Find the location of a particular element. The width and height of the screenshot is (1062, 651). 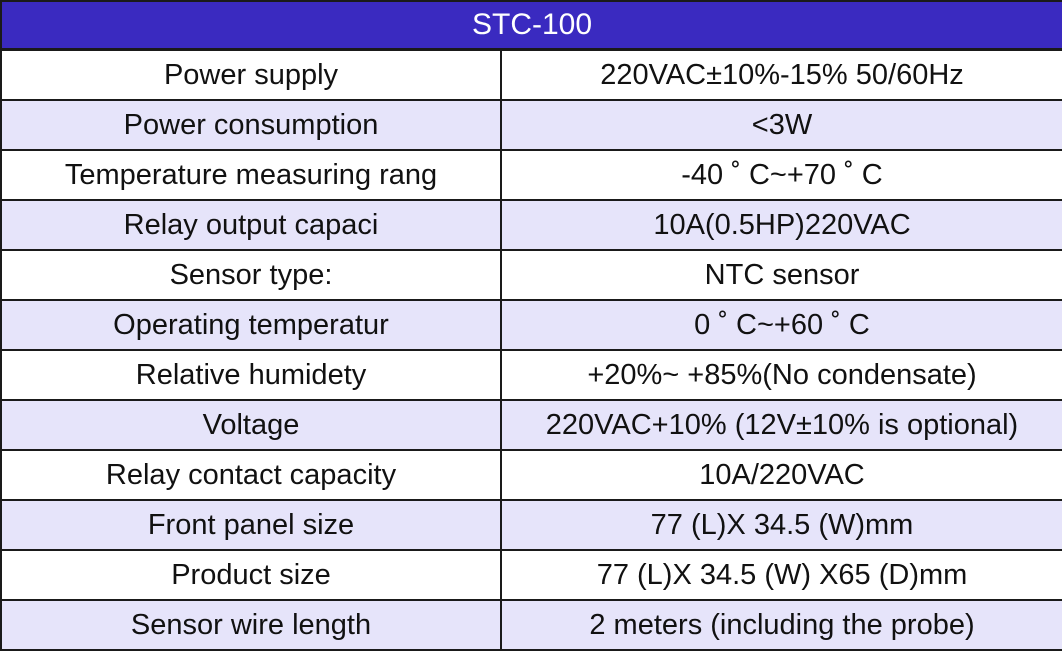

param-cell: Power consumption is located at coordinates (251, 125).